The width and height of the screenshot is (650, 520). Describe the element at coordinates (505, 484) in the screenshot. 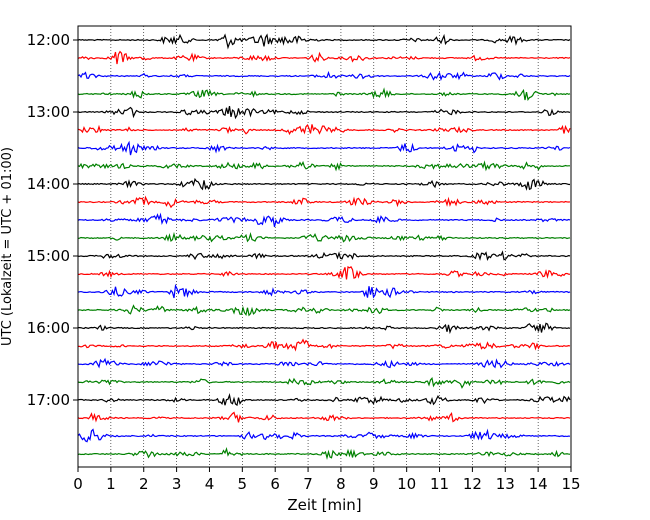

I see `x-tick-label-13: 13` at that location.